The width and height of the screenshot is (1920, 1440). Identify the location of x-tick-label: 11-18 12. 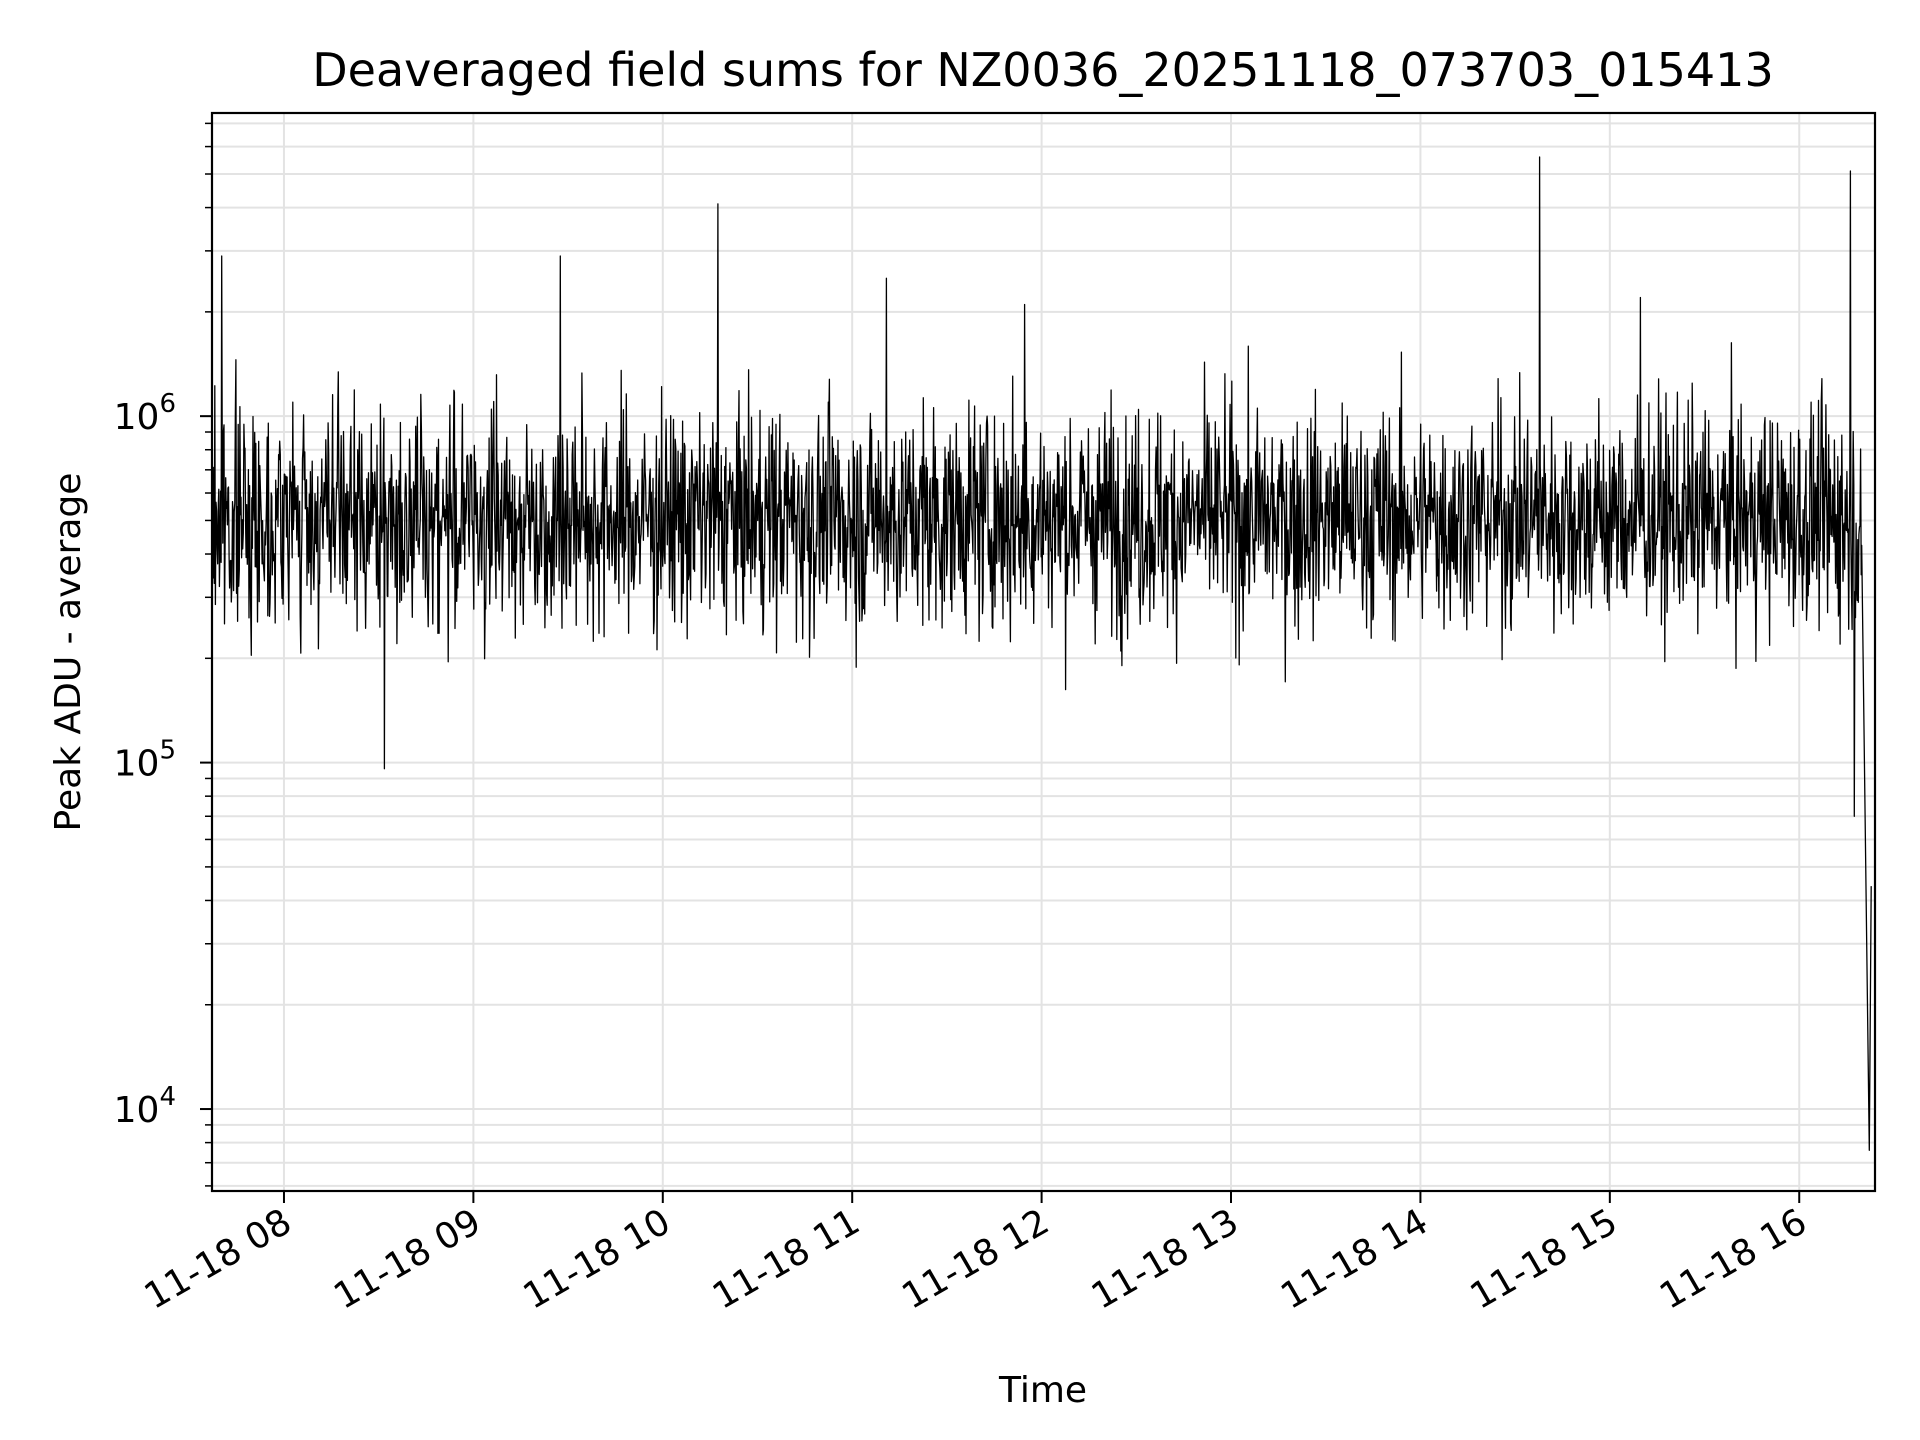
(975, 1259).